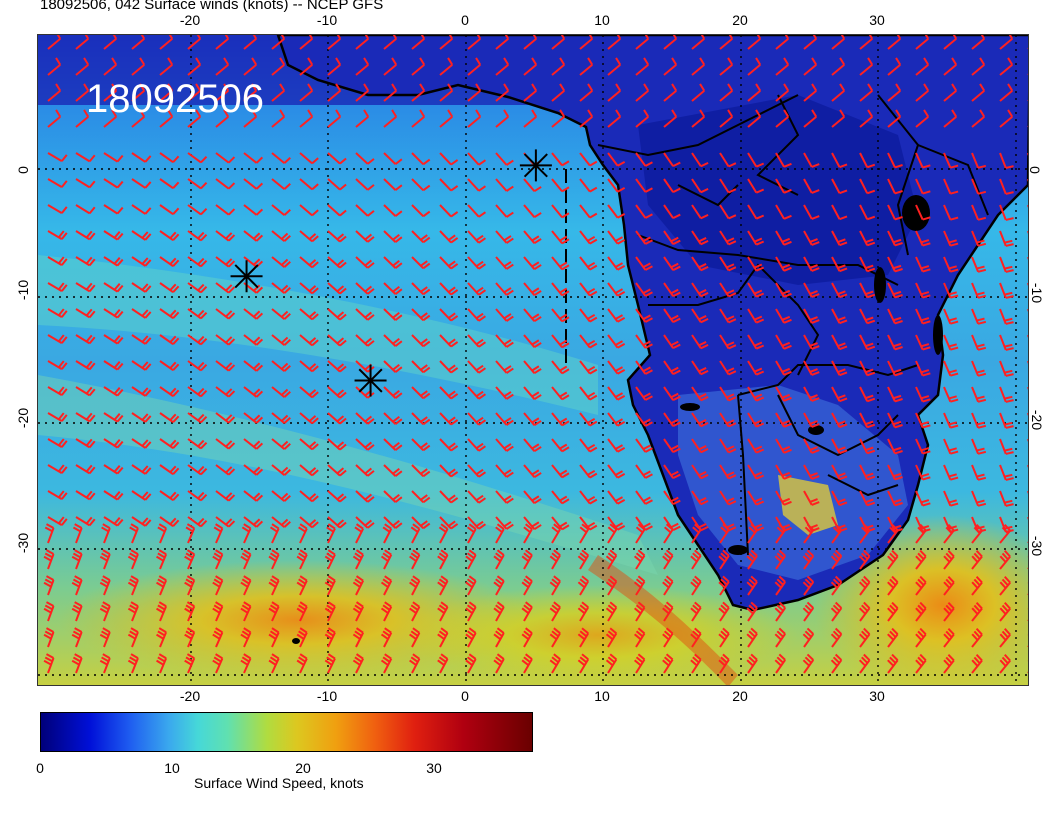 The width and height of the screenshot is (1056, 816). I want to click on colorbar-tick: 20, so click(303, 768).